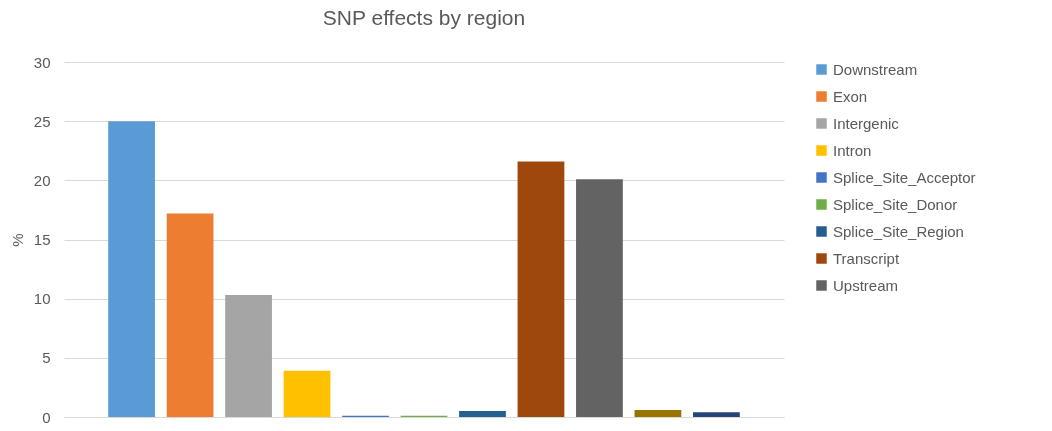 This screenshot has height=431, width=1052. I want to click on chart-title: SNP effects by region, so click(424, 17).